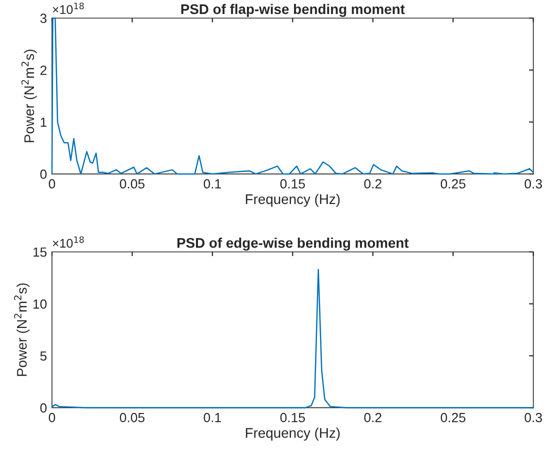 The image size is (547, 453). Describe the element at coordinates (43, 70) in the screenshot. I see `y-tick-label: 2` at that location.